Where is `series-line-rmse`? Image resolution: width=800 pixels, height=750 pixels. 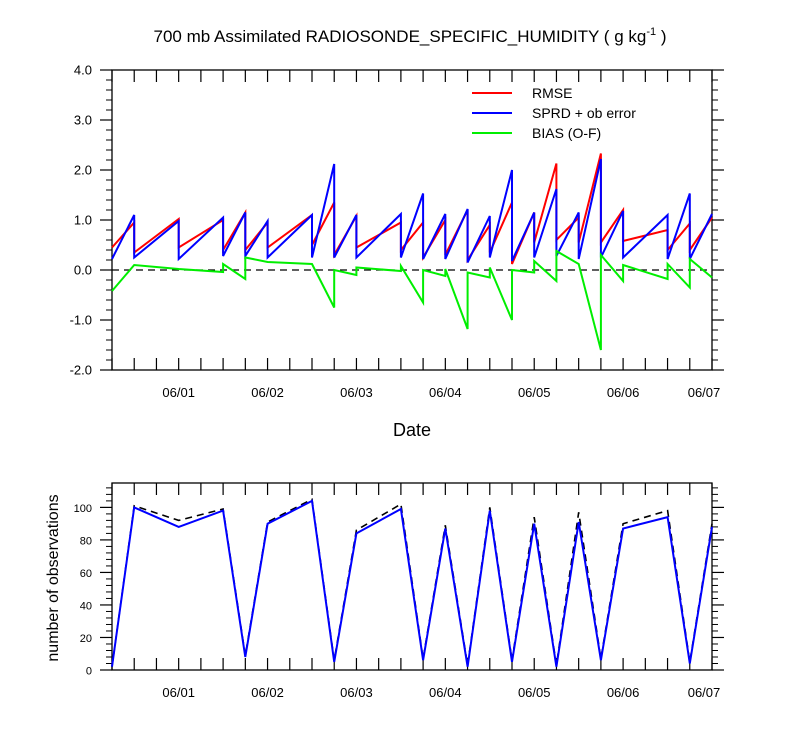
series-line-rmse is located at coordinates (412, 209).